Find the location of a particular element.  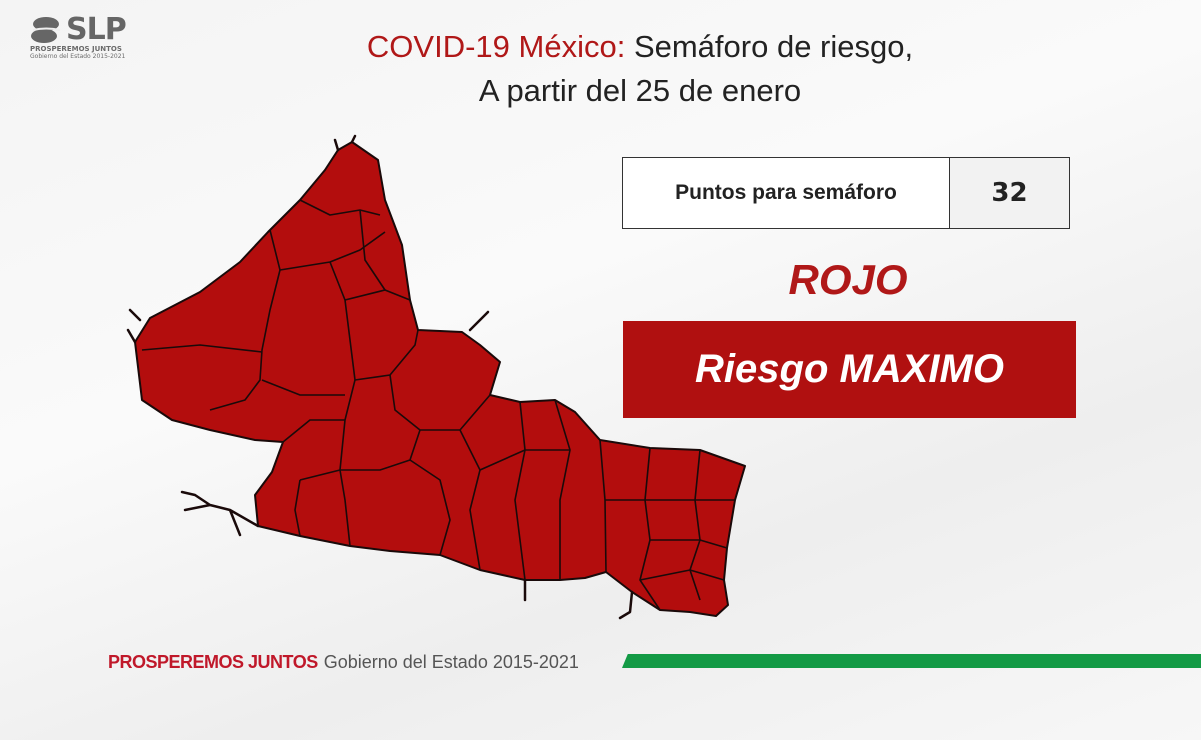

logo-text: SLP is located at coordinates (96, 29).